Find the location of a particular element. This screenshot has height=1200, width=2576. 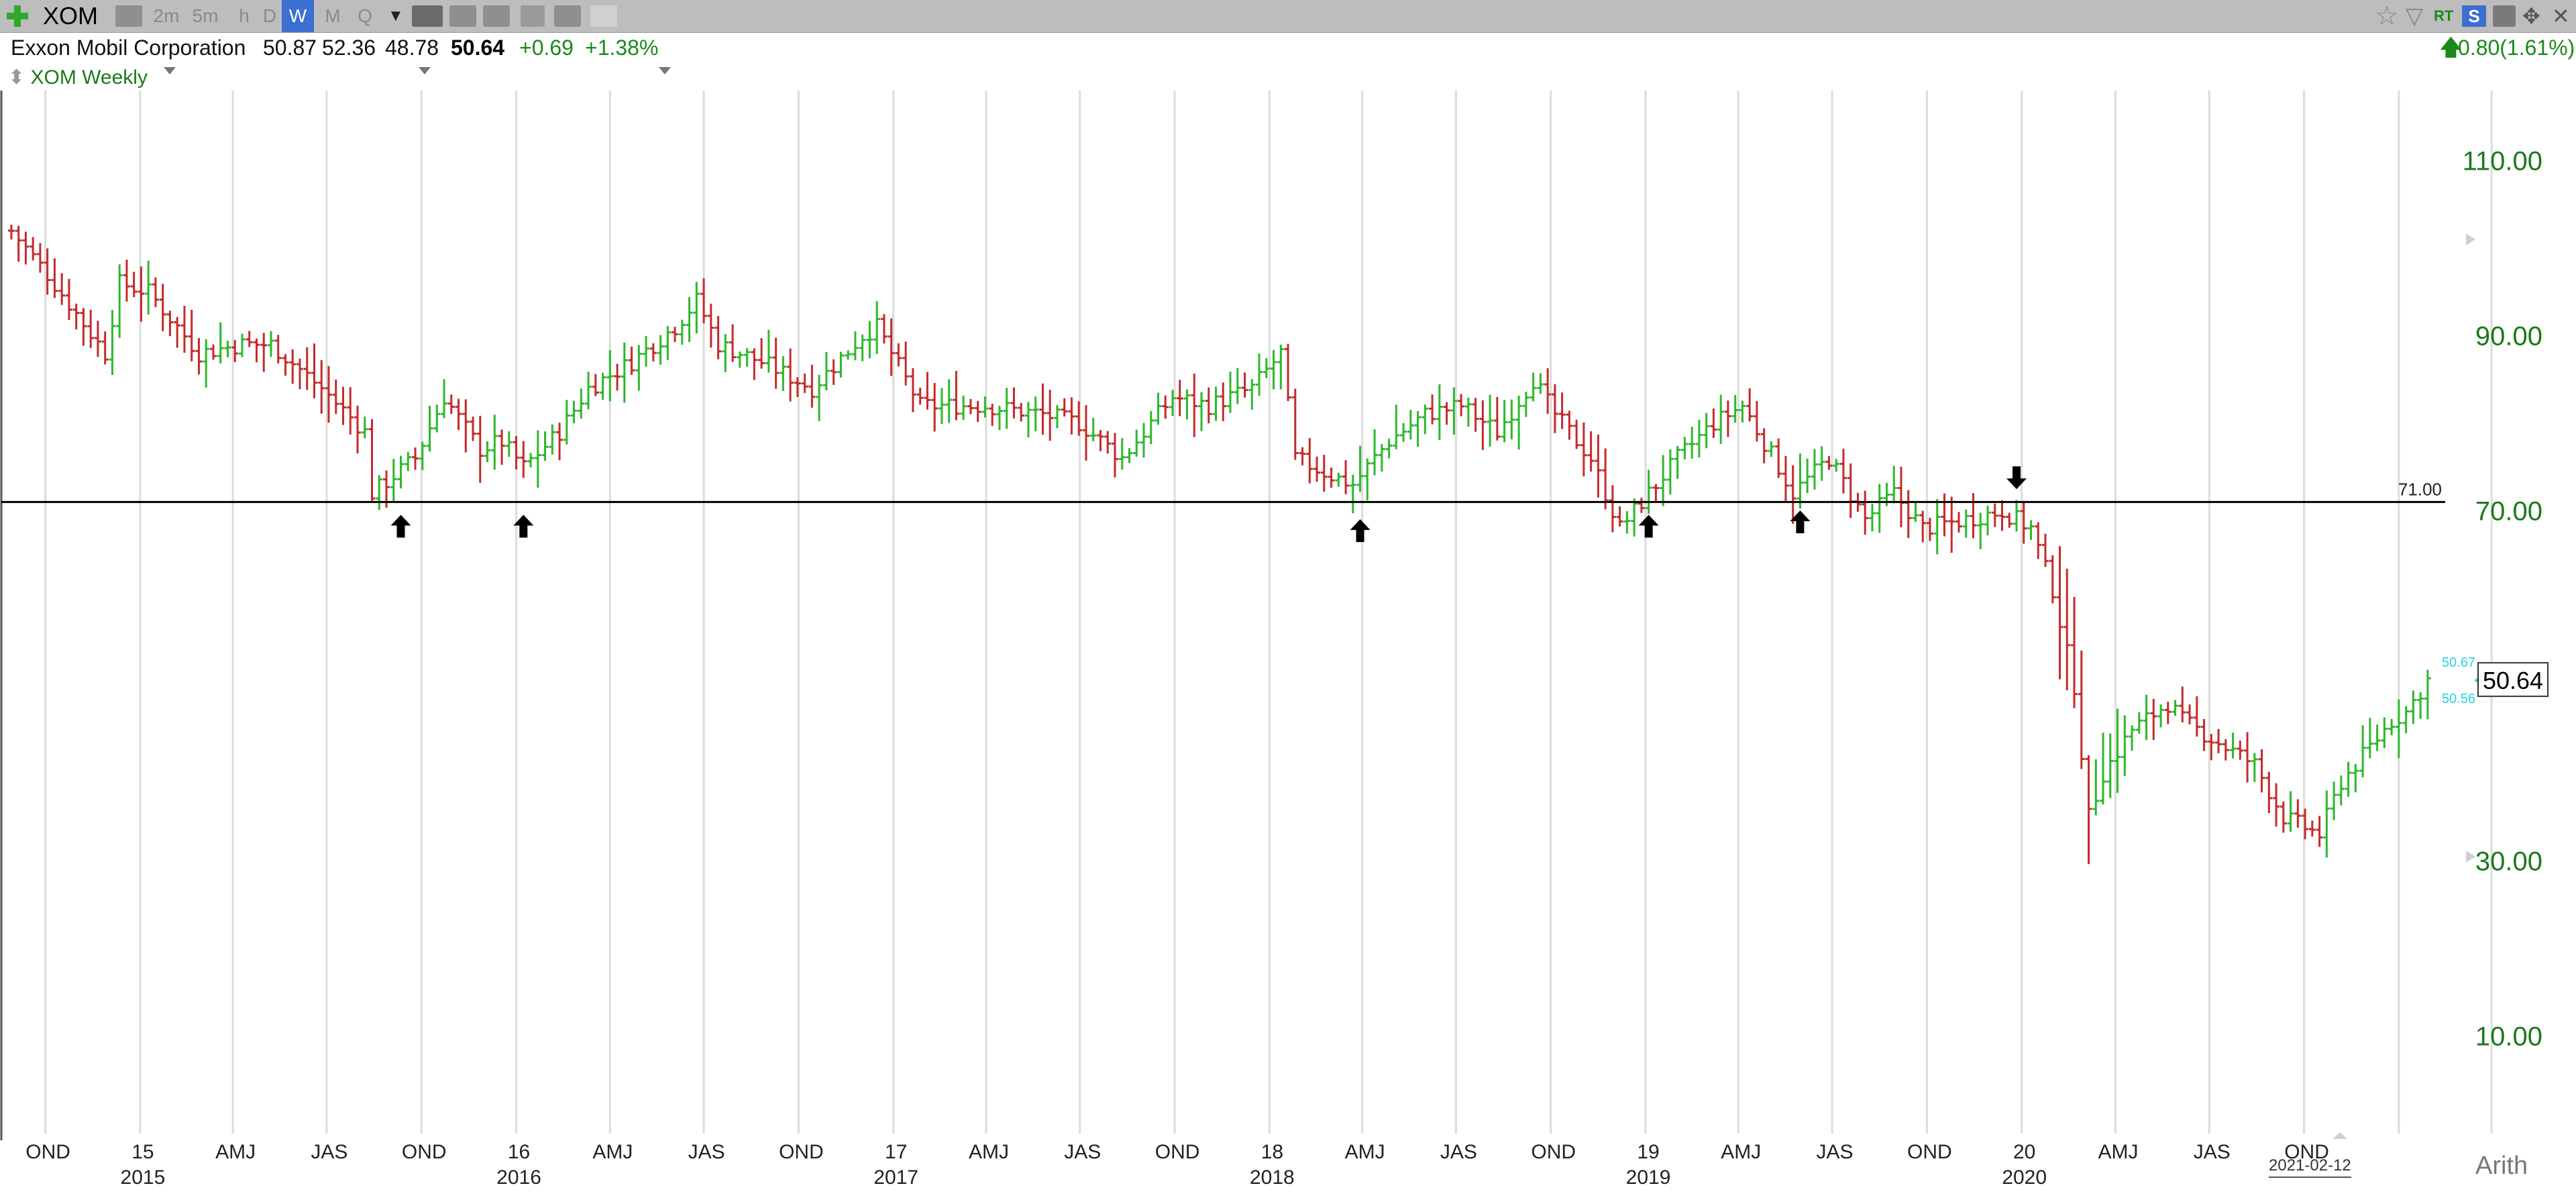

x-year-label: 2015 is located at coordinates (143, 1177).